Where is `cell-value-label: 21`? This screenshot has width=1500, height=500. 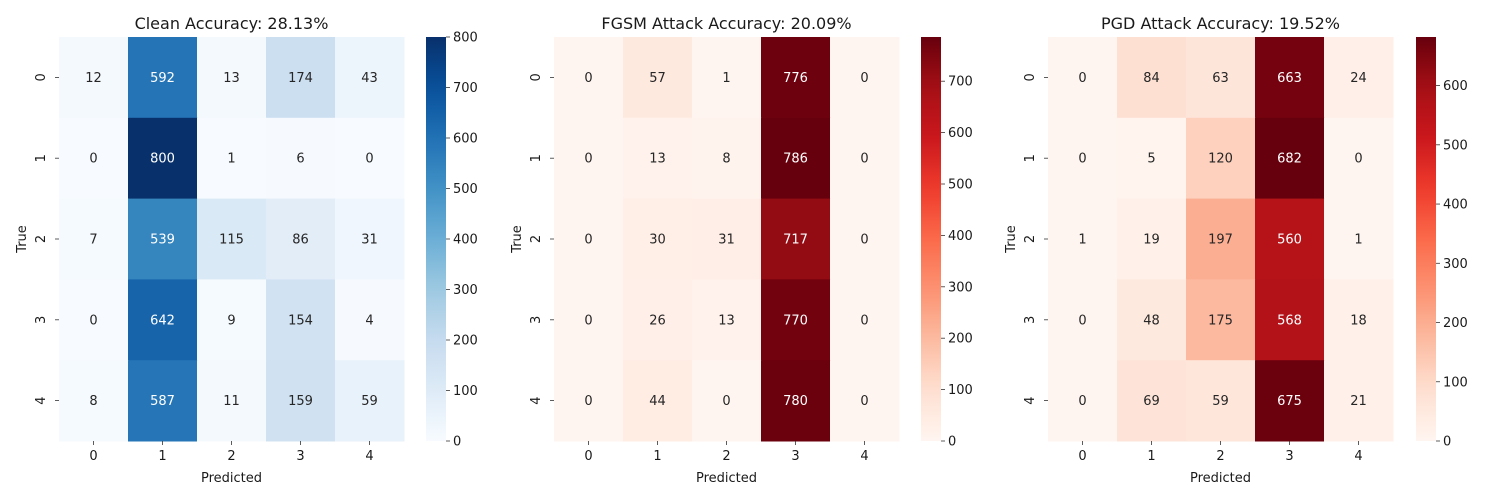
cell-value-label: 21 is located at coordinates (1358, 401).